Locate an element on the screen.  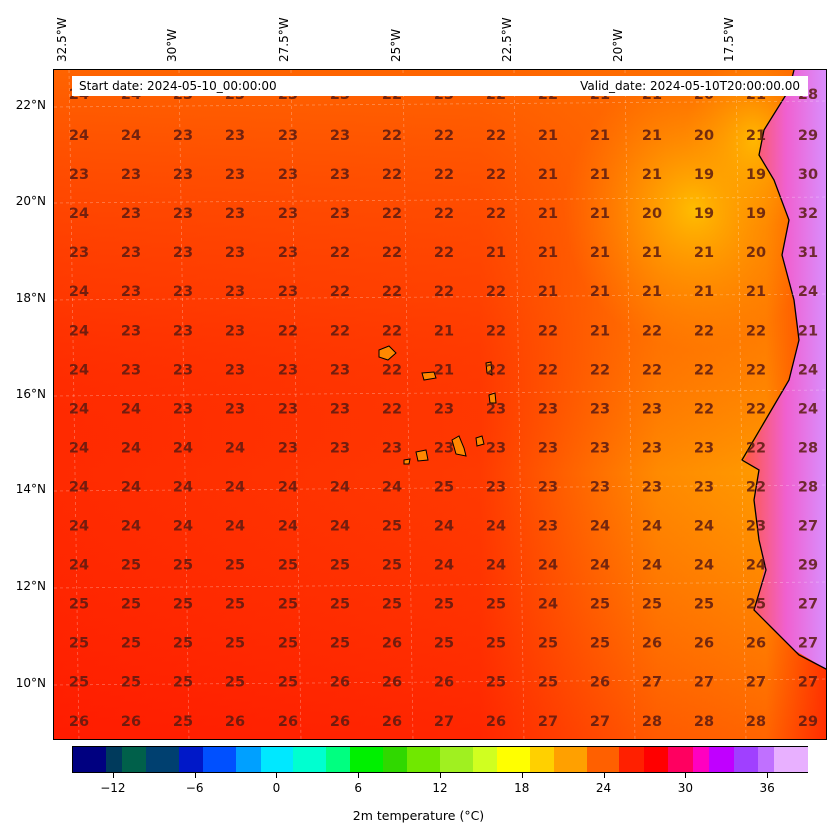
latitude-label: 18°N is located at coordinates (30, 298).